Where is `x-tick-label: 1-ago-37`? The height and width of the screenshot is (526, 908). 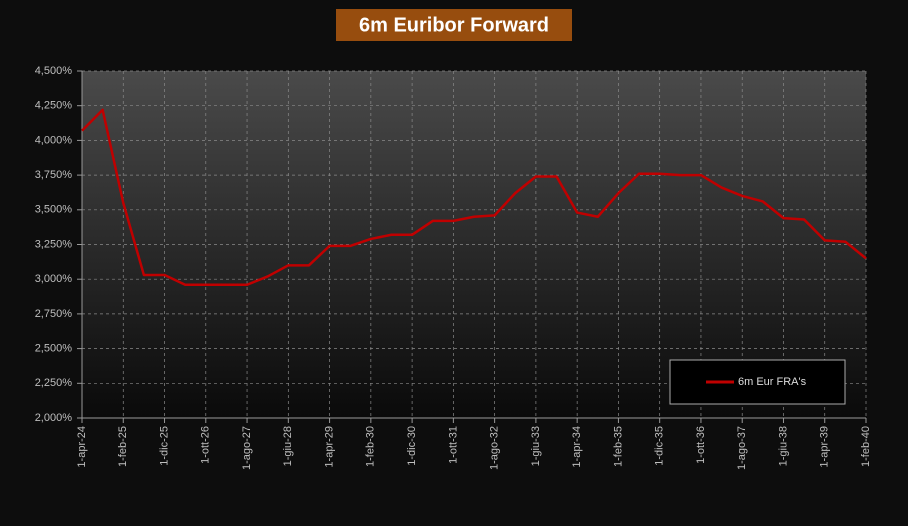 x-tick-label: 1-ago-37 is located at coordinates (742, 448).